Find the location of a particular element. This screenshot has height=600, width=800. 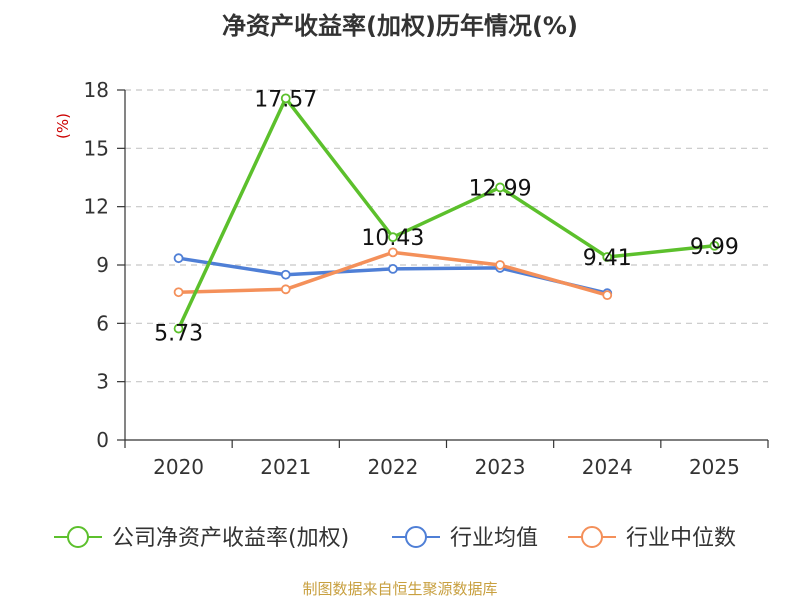

data-label: 17.57 is located at coordinates (285, 99).